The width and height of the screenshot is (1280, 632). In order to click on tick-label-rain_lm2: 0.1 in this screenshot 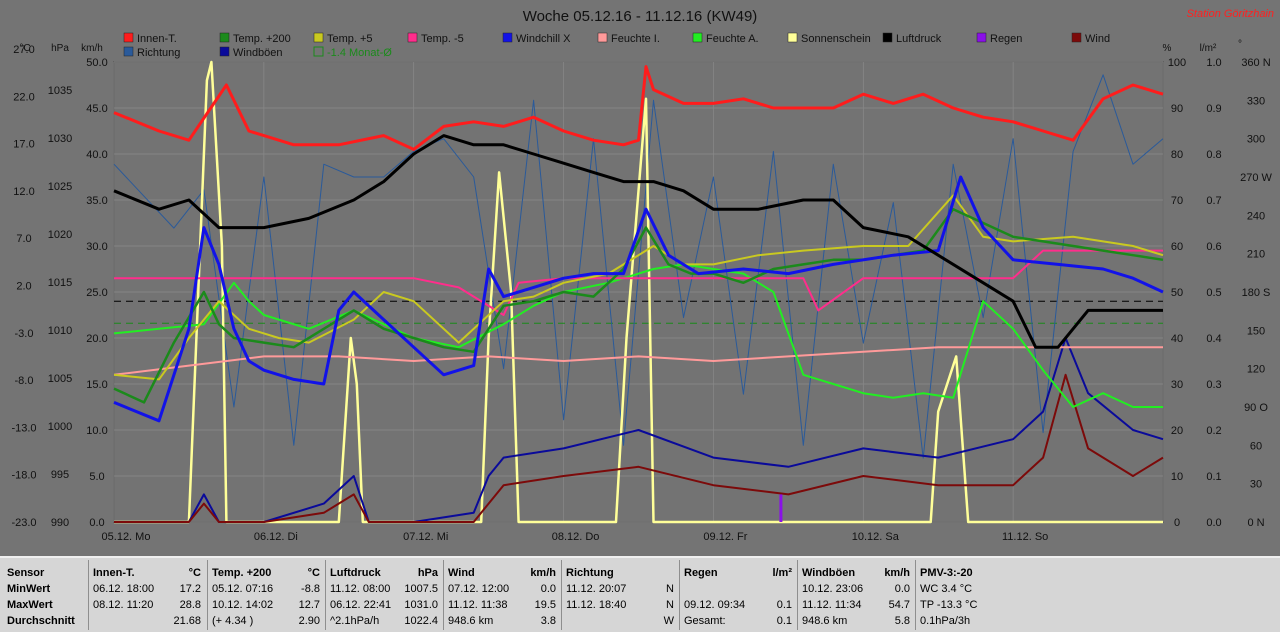, I will do `click(1213, 477)`.